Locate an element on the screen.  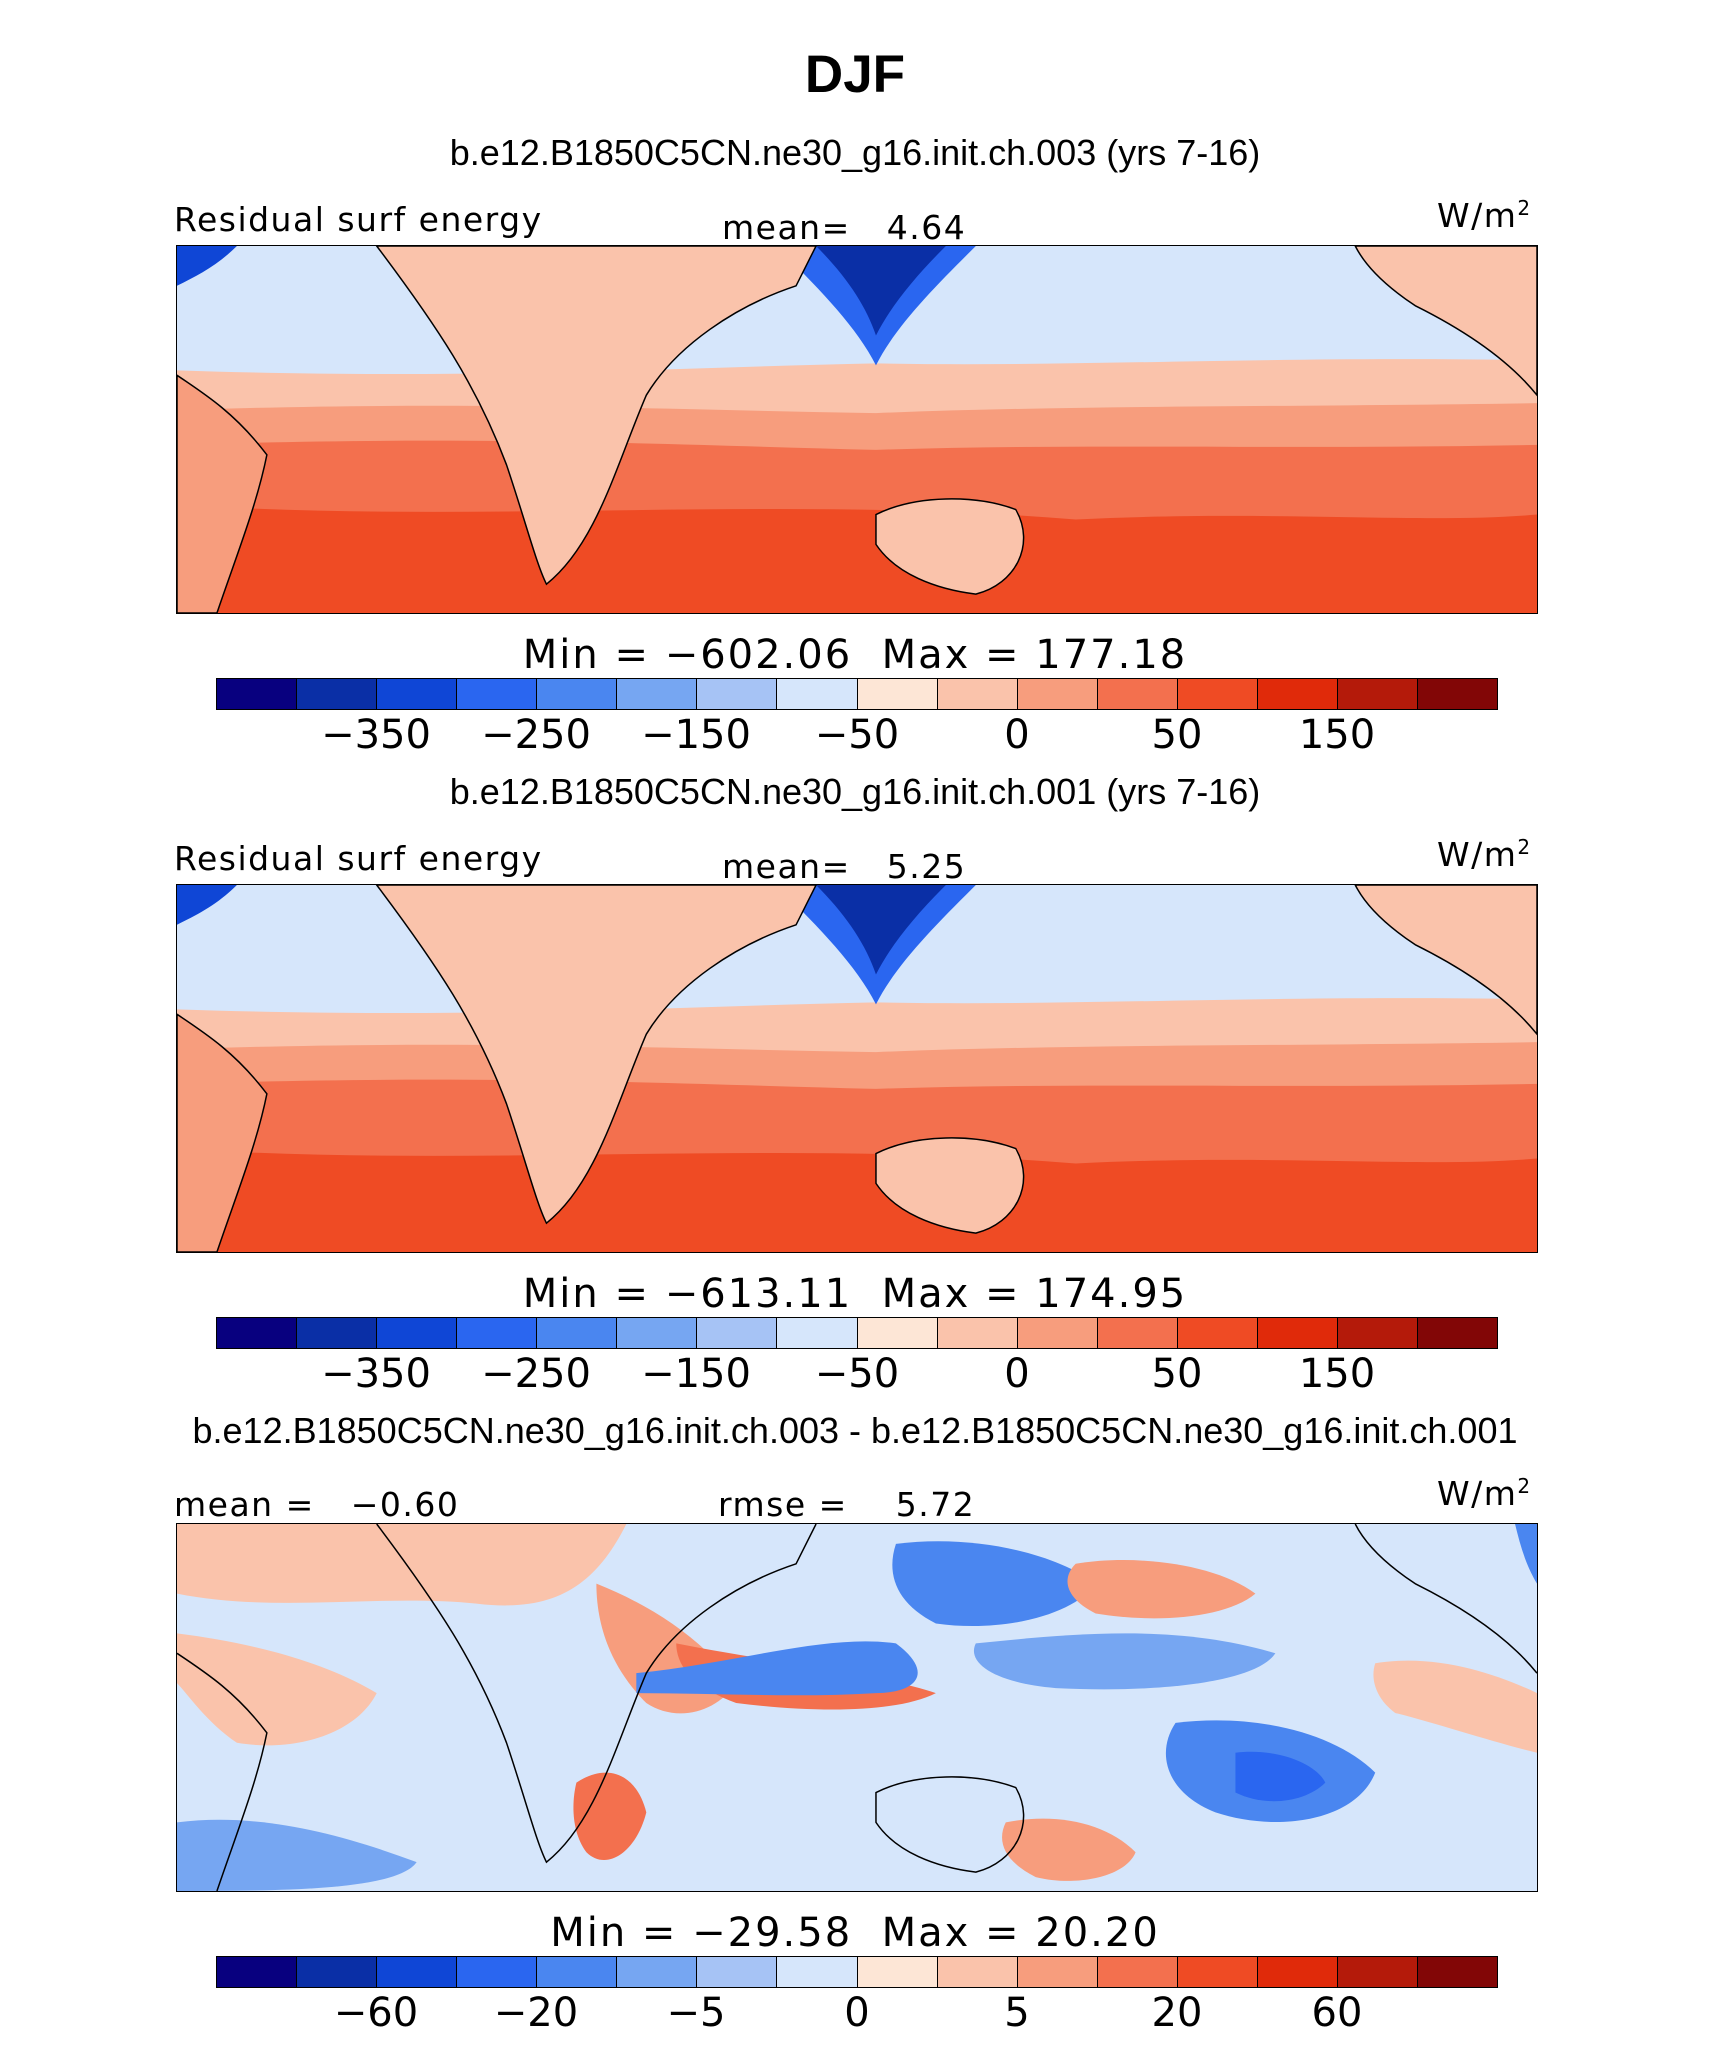
panel-2-tick: 50 is located at coordinates (1177, 1374).